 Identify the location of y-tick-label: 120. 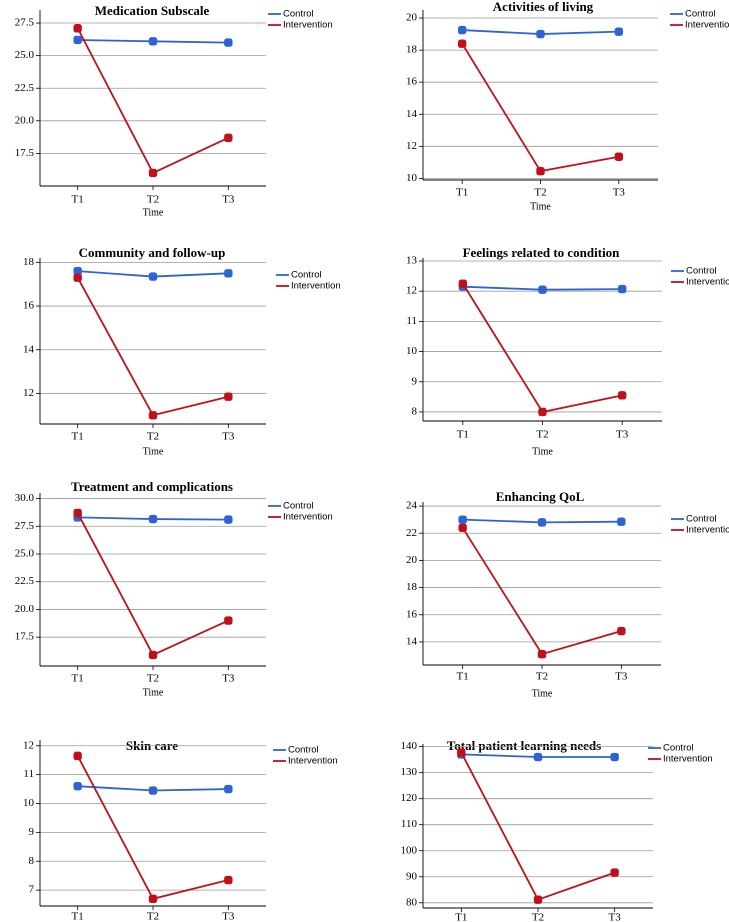
(409, 798).